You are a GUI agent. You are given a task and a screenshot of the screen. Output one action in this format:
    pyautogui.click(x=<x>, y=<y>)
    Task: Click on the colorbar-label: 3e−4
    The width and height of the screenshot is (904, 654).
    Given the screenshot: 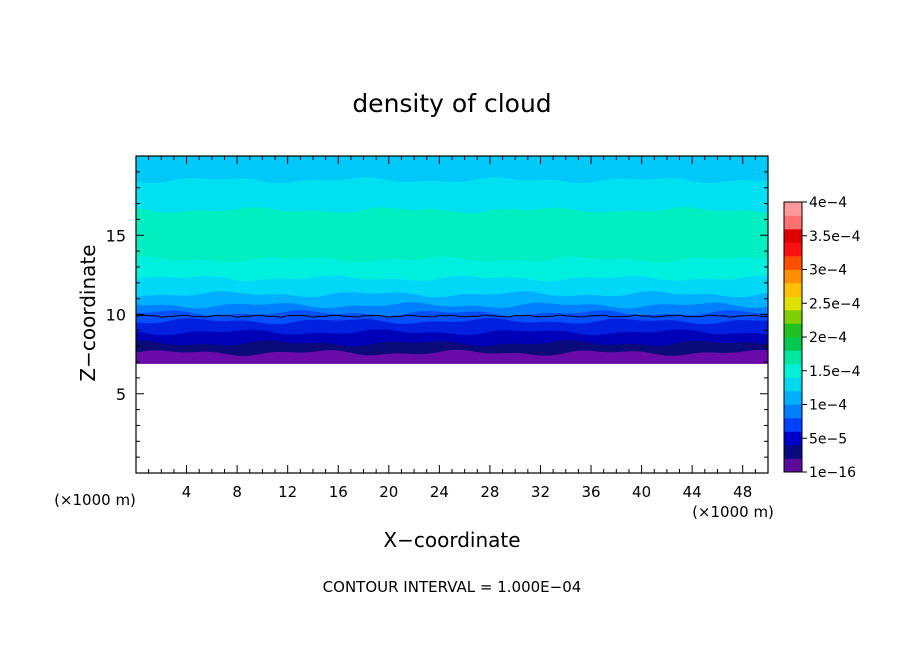 What is the action you would take?
    pyautogui.click(x=828, y=271)
    